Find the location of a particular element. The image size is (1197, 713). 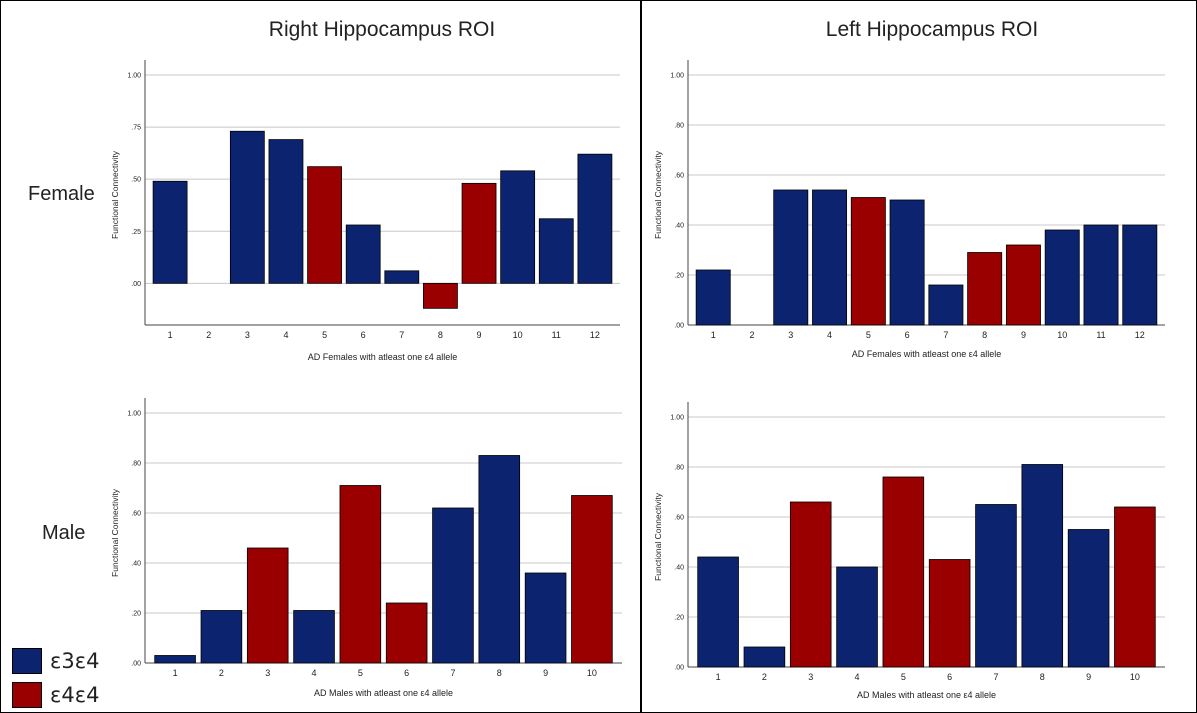

legend-item-e3e4: ε3ε4 is located at coordinates (55, 661).